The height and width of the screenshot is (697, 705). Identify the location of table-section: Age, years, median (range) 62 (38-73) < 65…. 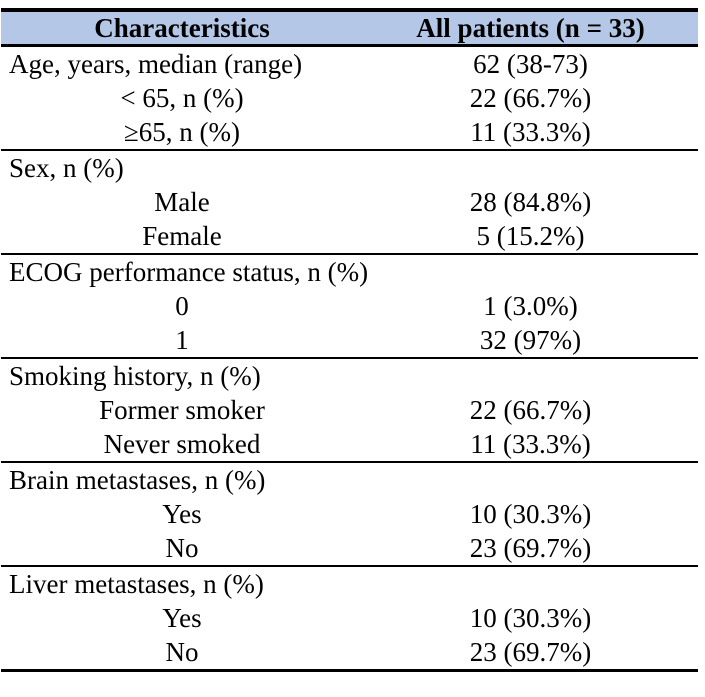
(349, 98).